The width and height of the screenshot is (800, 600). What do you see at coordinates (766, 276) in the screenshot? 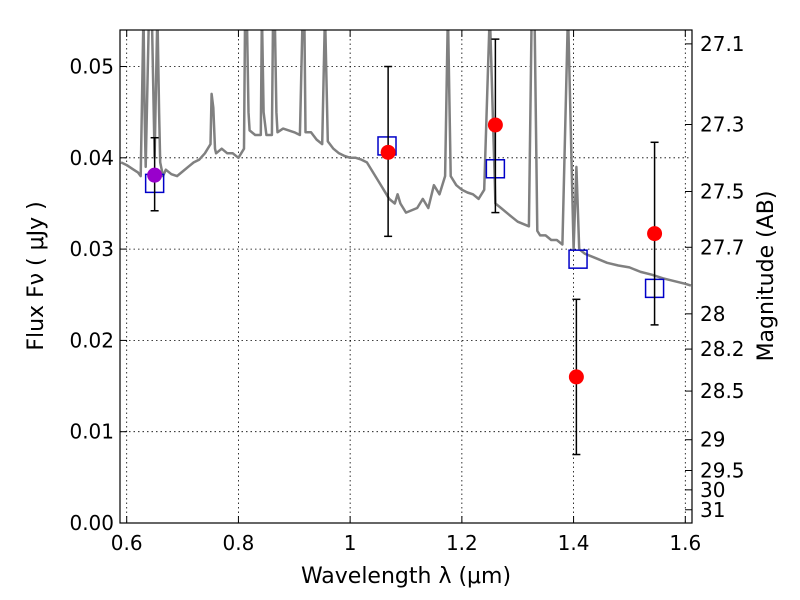
I see `y2-axis-label: Magnitude (AB)` at bounding box center [766, 276].